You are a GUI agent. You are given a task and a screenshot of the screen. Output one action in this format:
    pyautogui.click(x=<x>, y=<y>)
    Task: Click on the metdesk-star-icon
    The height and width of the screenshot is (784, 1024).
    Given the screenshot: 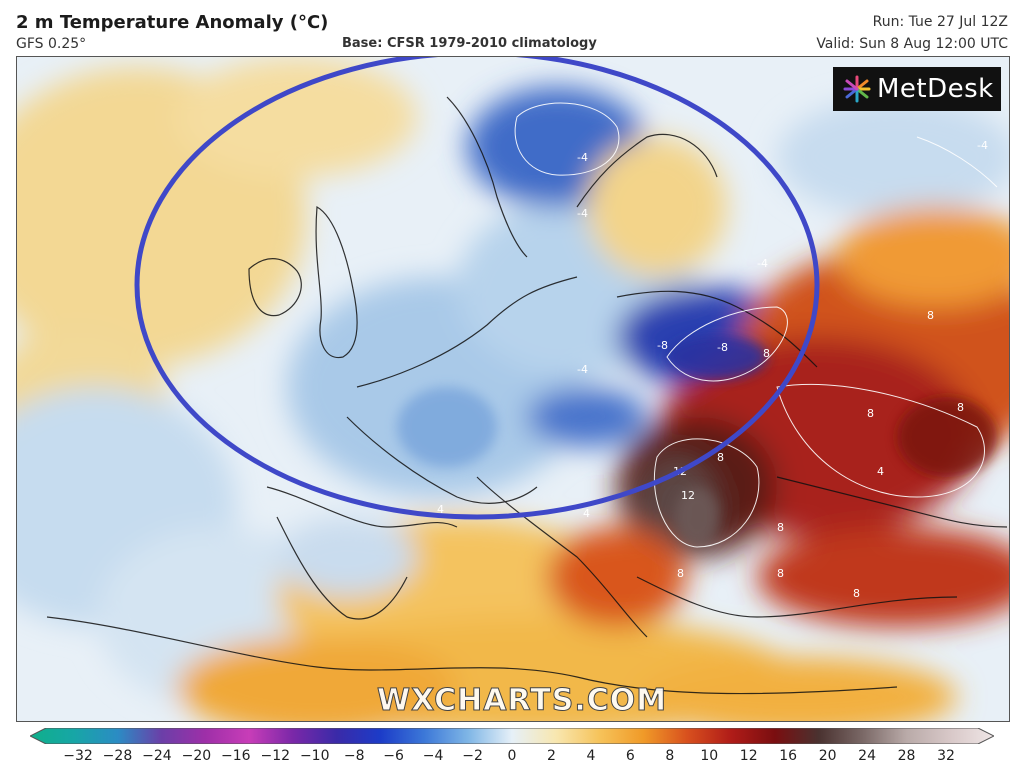 What is the action you would take?
    pyautogui.click(x=857, y=89)
    